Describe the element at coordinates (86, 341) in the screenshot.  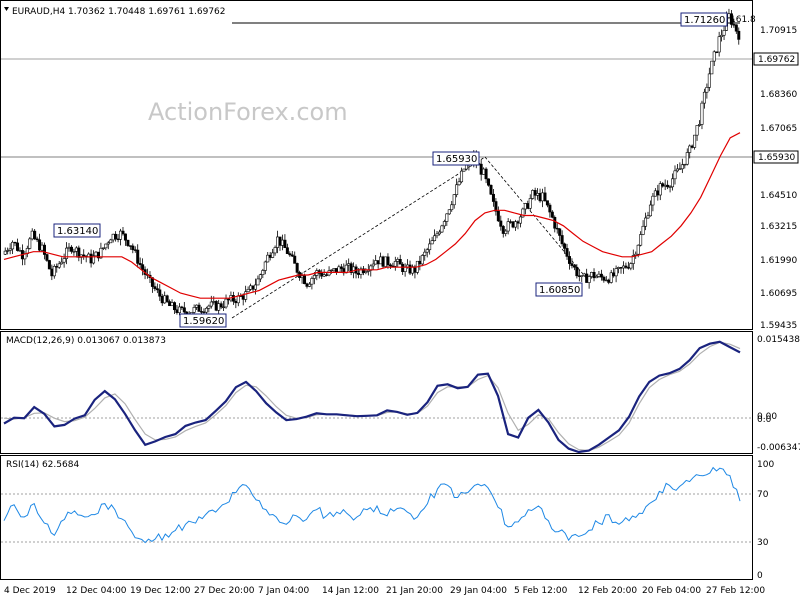
I see `macd-header: MACD(12,26,9) 0.013067 0.013873` at that location.